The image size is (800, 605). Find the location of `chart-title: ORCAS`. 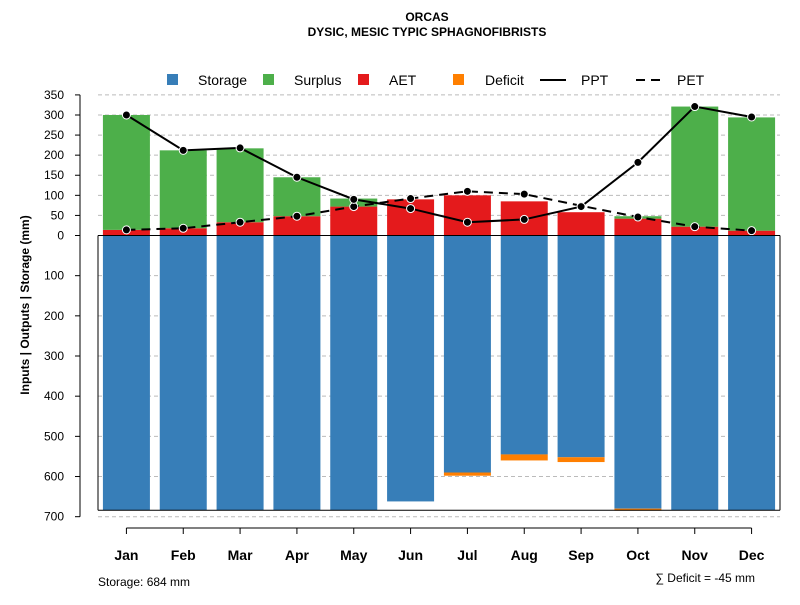

chart-title: ORCAS is located at coordinates (426, 17).